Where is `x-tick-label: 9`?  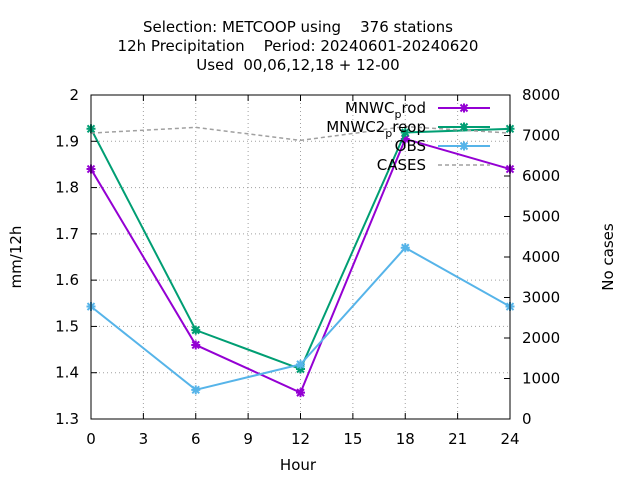 x-tick-label: 9 is located at coordinates (248, 439).